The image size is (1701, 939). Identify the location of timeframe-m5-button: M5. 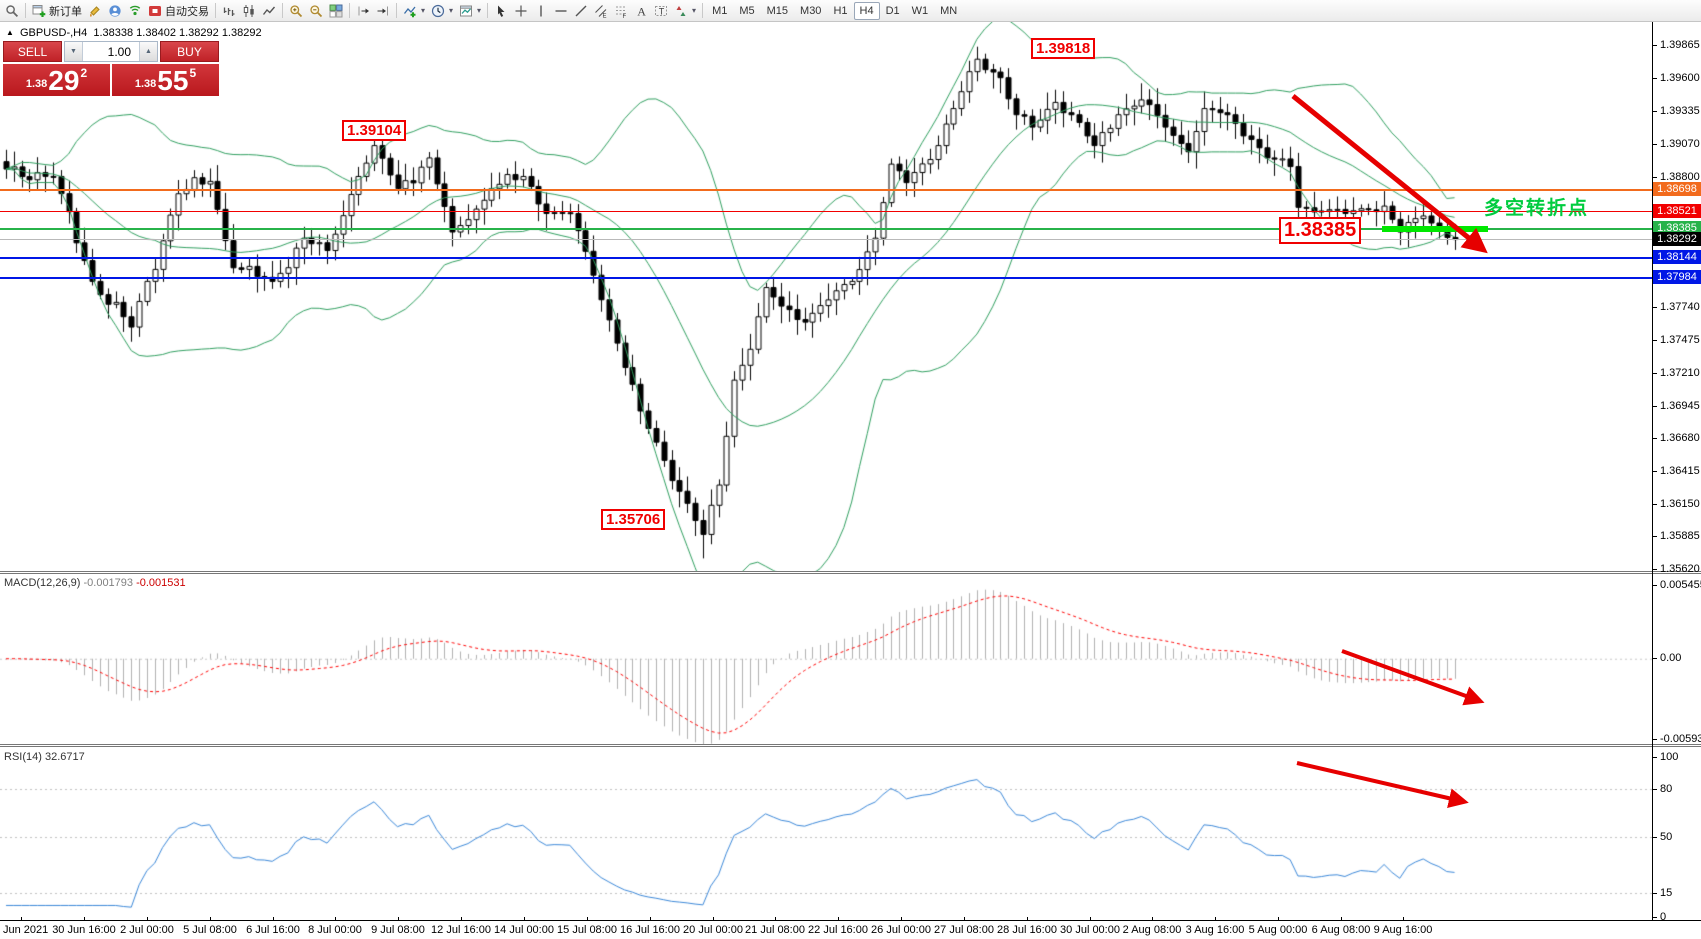
(747, 10).